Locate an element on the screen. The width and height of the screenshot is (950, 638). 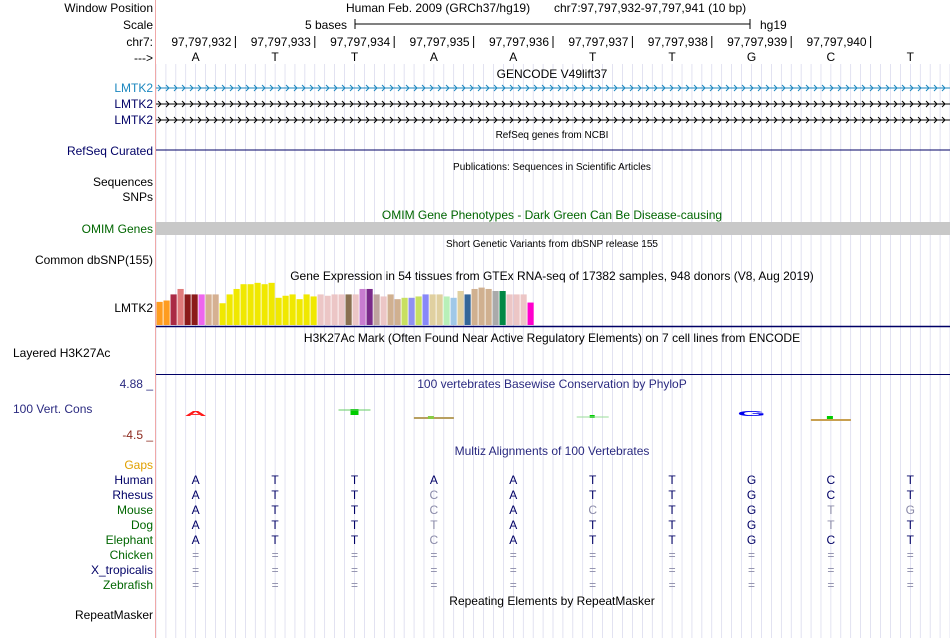
multiz-species-label: Elephant is located at coordinates (129, 540).